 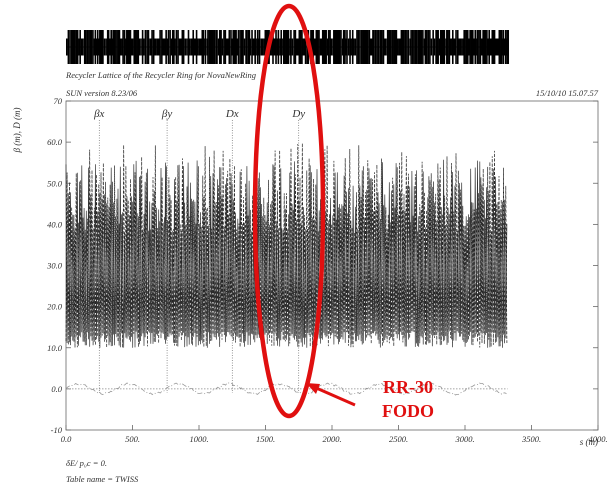 What do you see at coordinates (408, 411) in the screenshot?
I see `annotation-label-line2: FODO` at bounding box center [408, 411].